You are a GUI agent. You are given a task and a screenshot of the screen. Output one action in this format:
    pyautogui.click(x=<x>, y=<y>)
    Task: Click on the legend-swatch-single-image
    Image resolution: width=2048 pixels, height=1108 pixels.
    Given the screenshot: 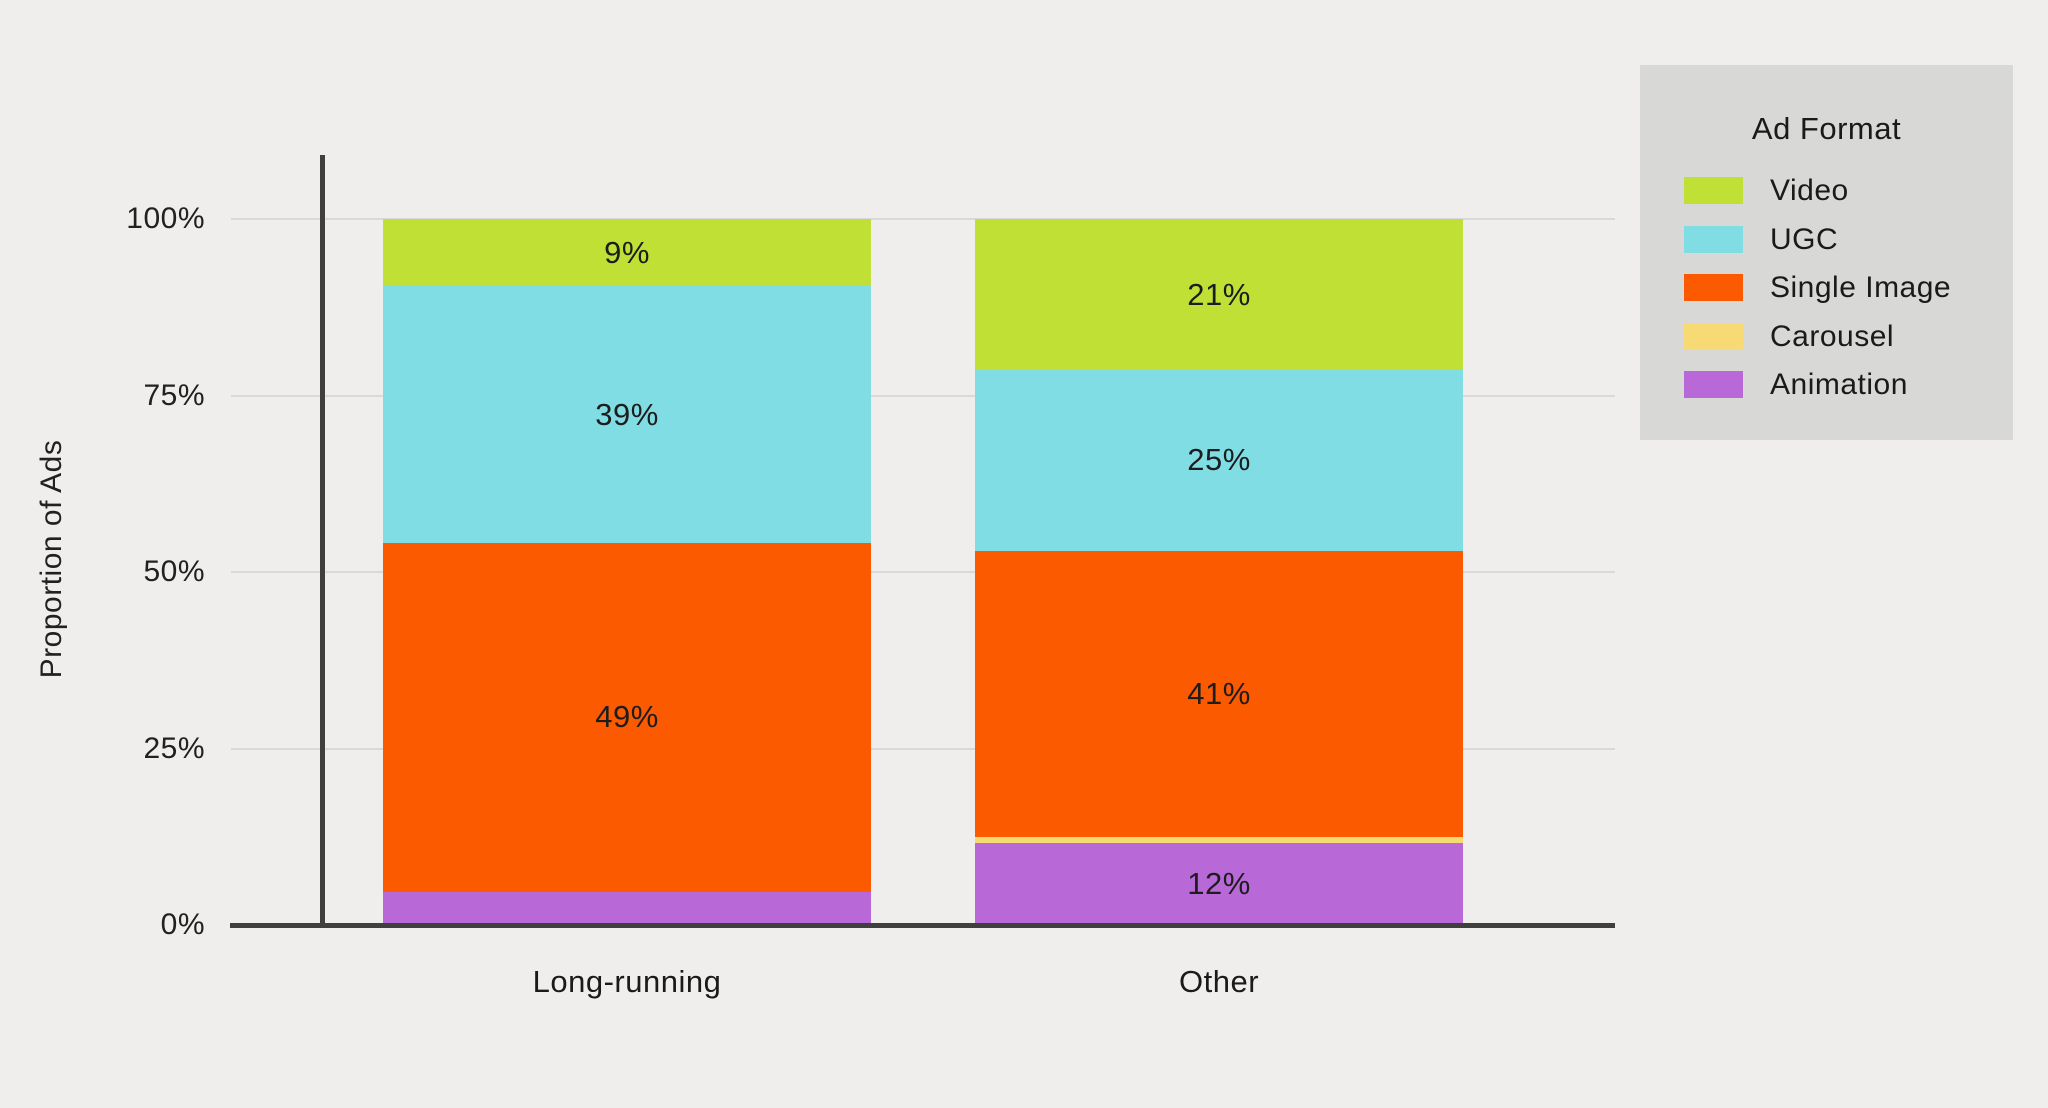 What is the action you would take?
    pyautogui.click(x=1713, y=287)
    